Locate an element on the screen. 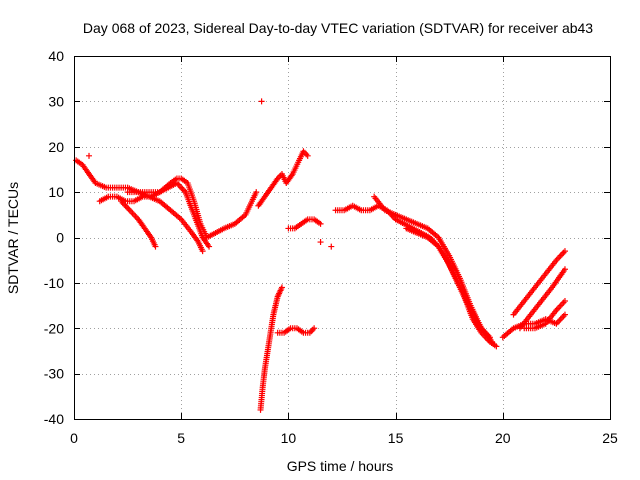 This screenshot has width=640, height=480. series-track-n is located at coordinates (542, 299).